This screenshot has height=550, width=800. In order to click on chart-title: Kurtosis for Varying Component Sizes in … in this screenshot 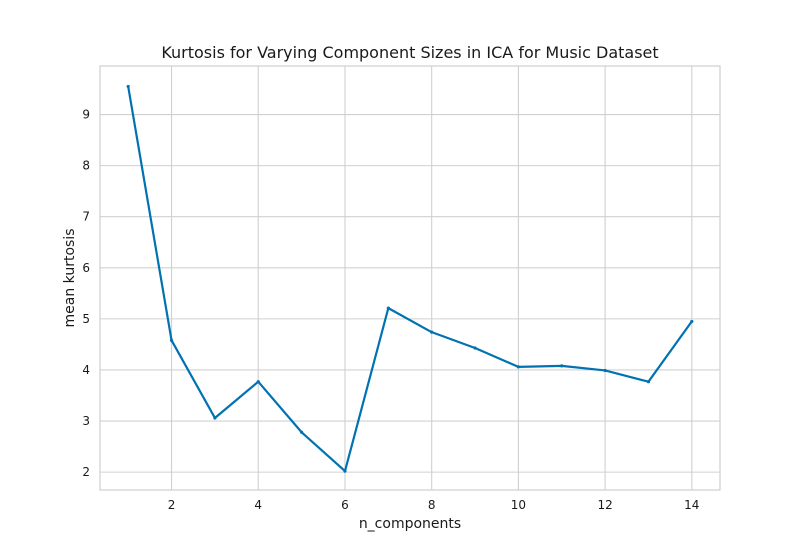, I will do `click(409, 52)`.